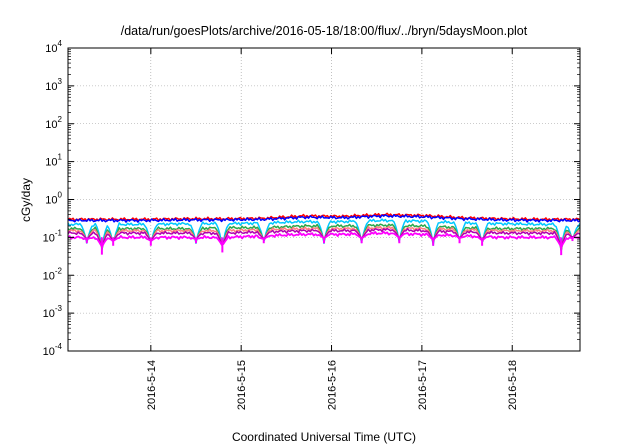  I want to click on y-tick-label: 10⁻³, so click(53, 312).